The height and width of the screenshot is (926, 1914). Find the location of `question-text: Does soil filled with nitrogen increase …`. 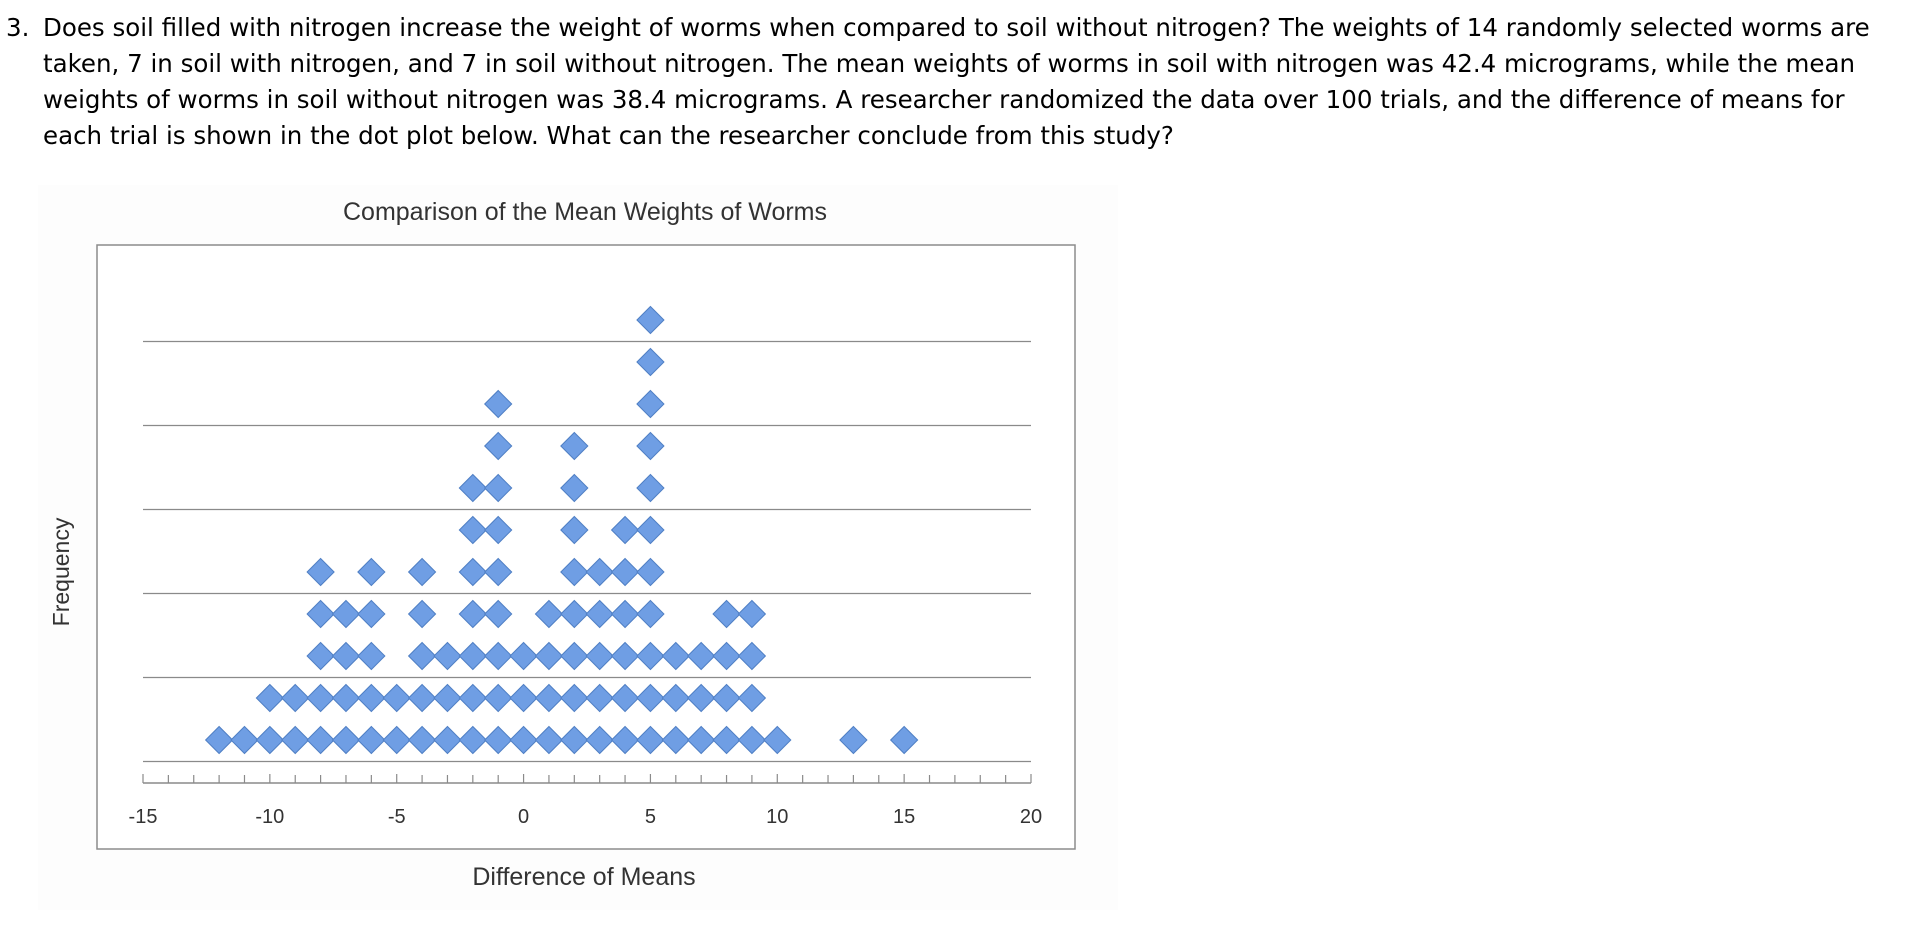

question-text: Does soil filled with nitrogen increase … is located at coordinates (956, 81).